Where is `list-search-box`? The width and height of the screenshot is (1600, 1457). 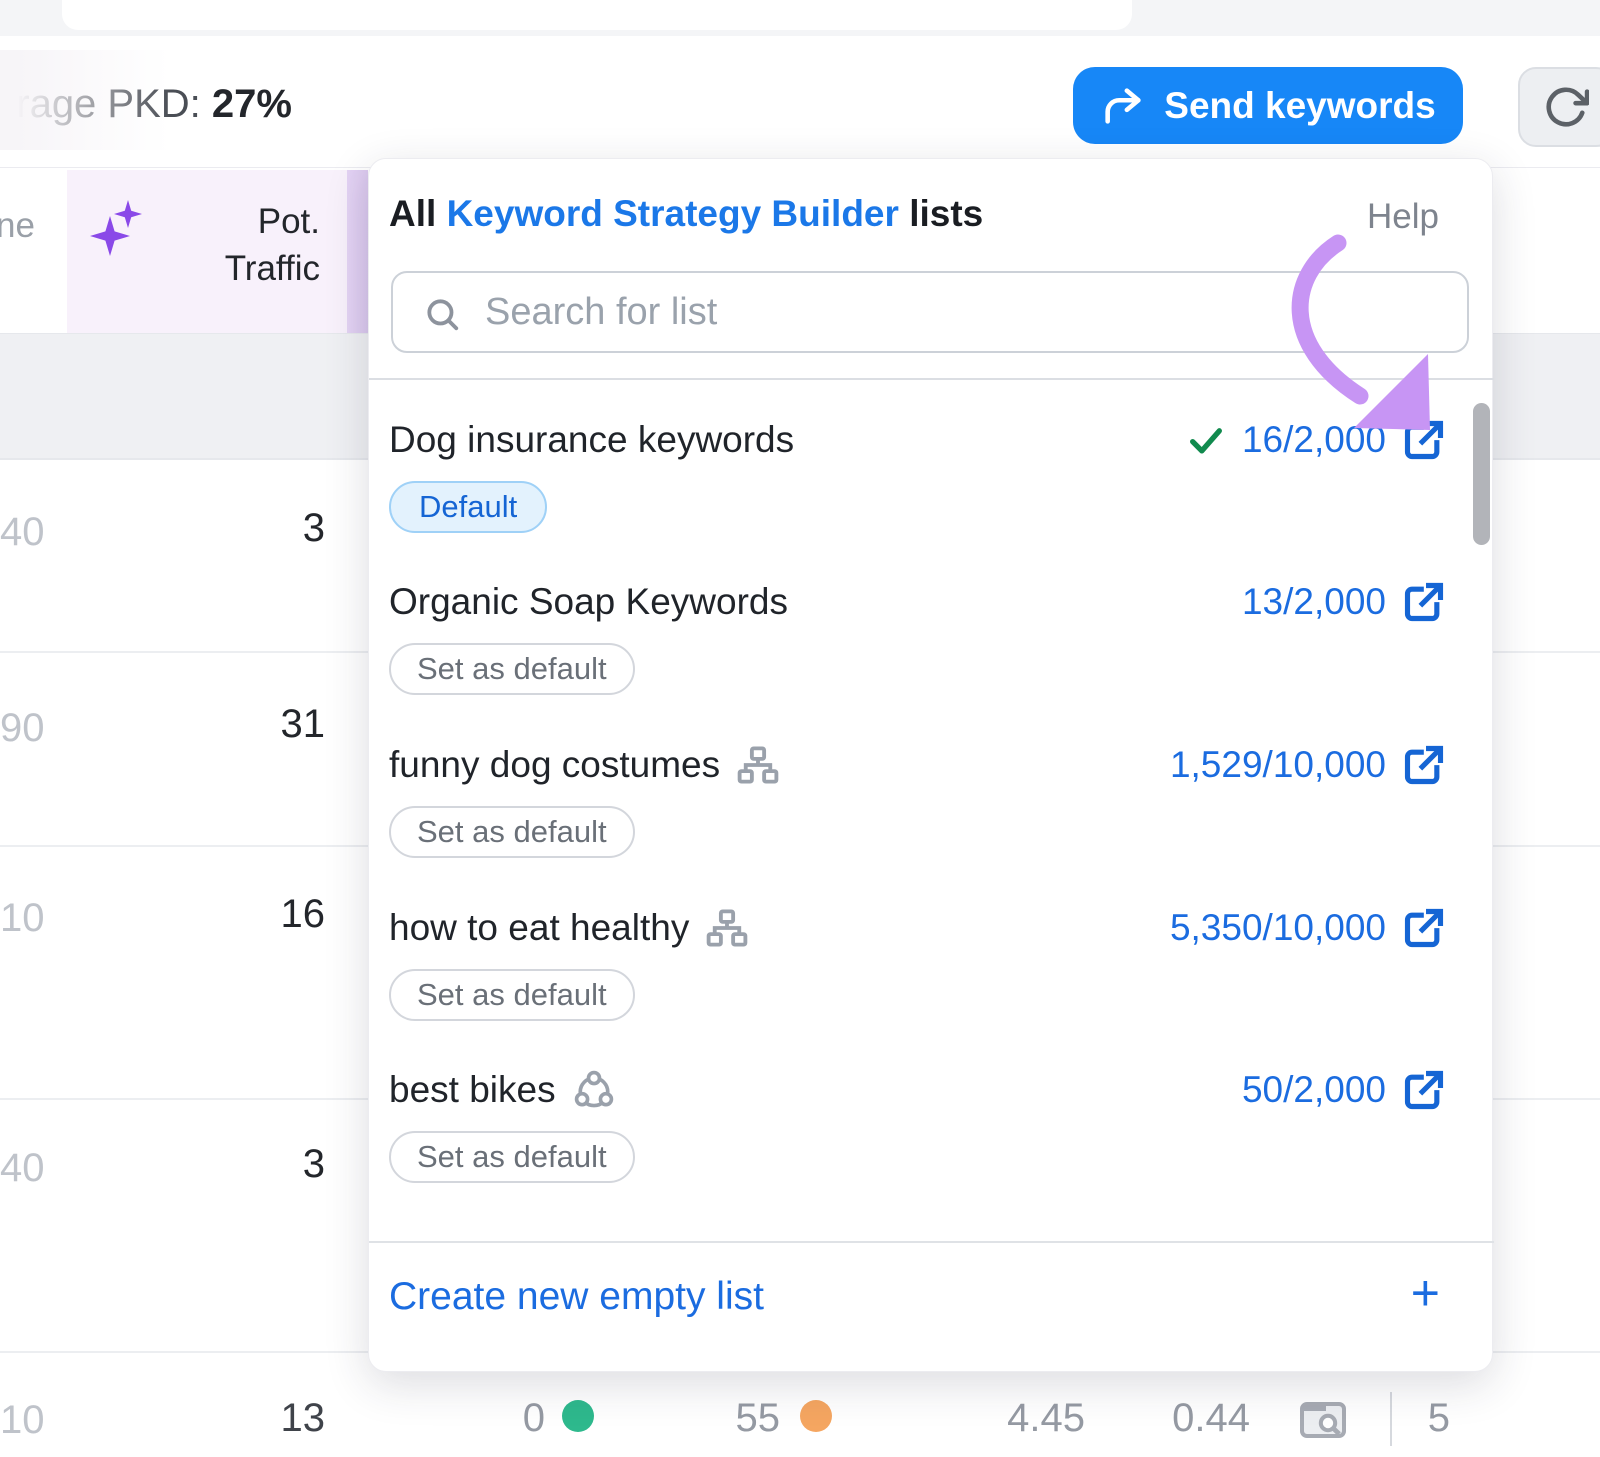
list-search-box is located at coordinates (930, 312).